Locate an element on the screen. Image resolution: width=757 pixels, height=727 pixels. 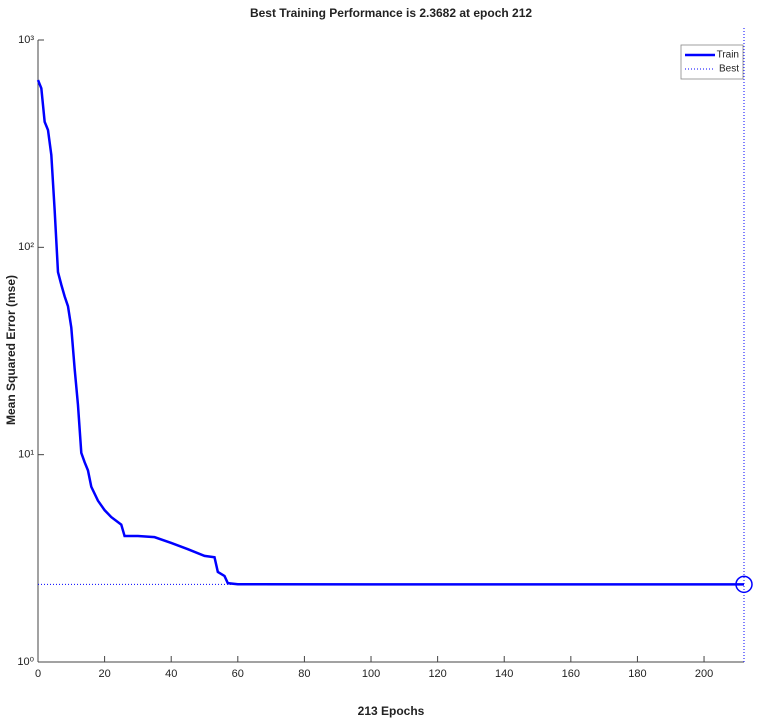
legend-label: Best is located at coordinates (729, 69).